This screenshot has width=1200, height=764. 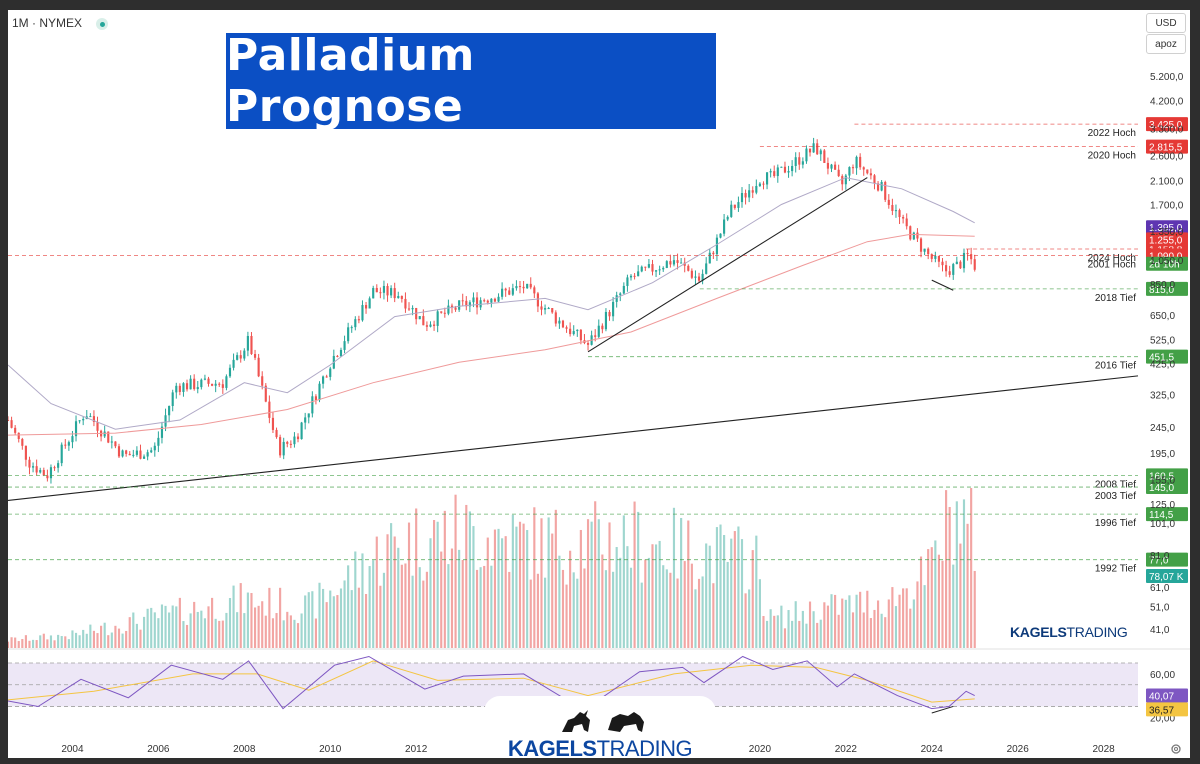 What do you see at coordinates (1166, 228) in the screenshot?
I see `price-badge-text: 1.395,0` at bounding box center [1166, 228].